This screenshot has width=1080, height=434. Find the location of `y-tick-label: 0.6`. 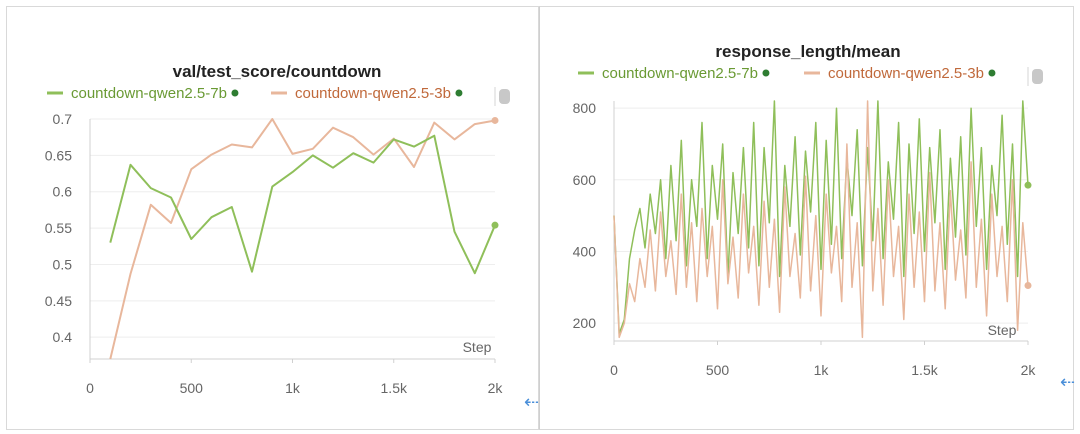

y-tick-label: 0.6 is located at coordinates (63, 192).